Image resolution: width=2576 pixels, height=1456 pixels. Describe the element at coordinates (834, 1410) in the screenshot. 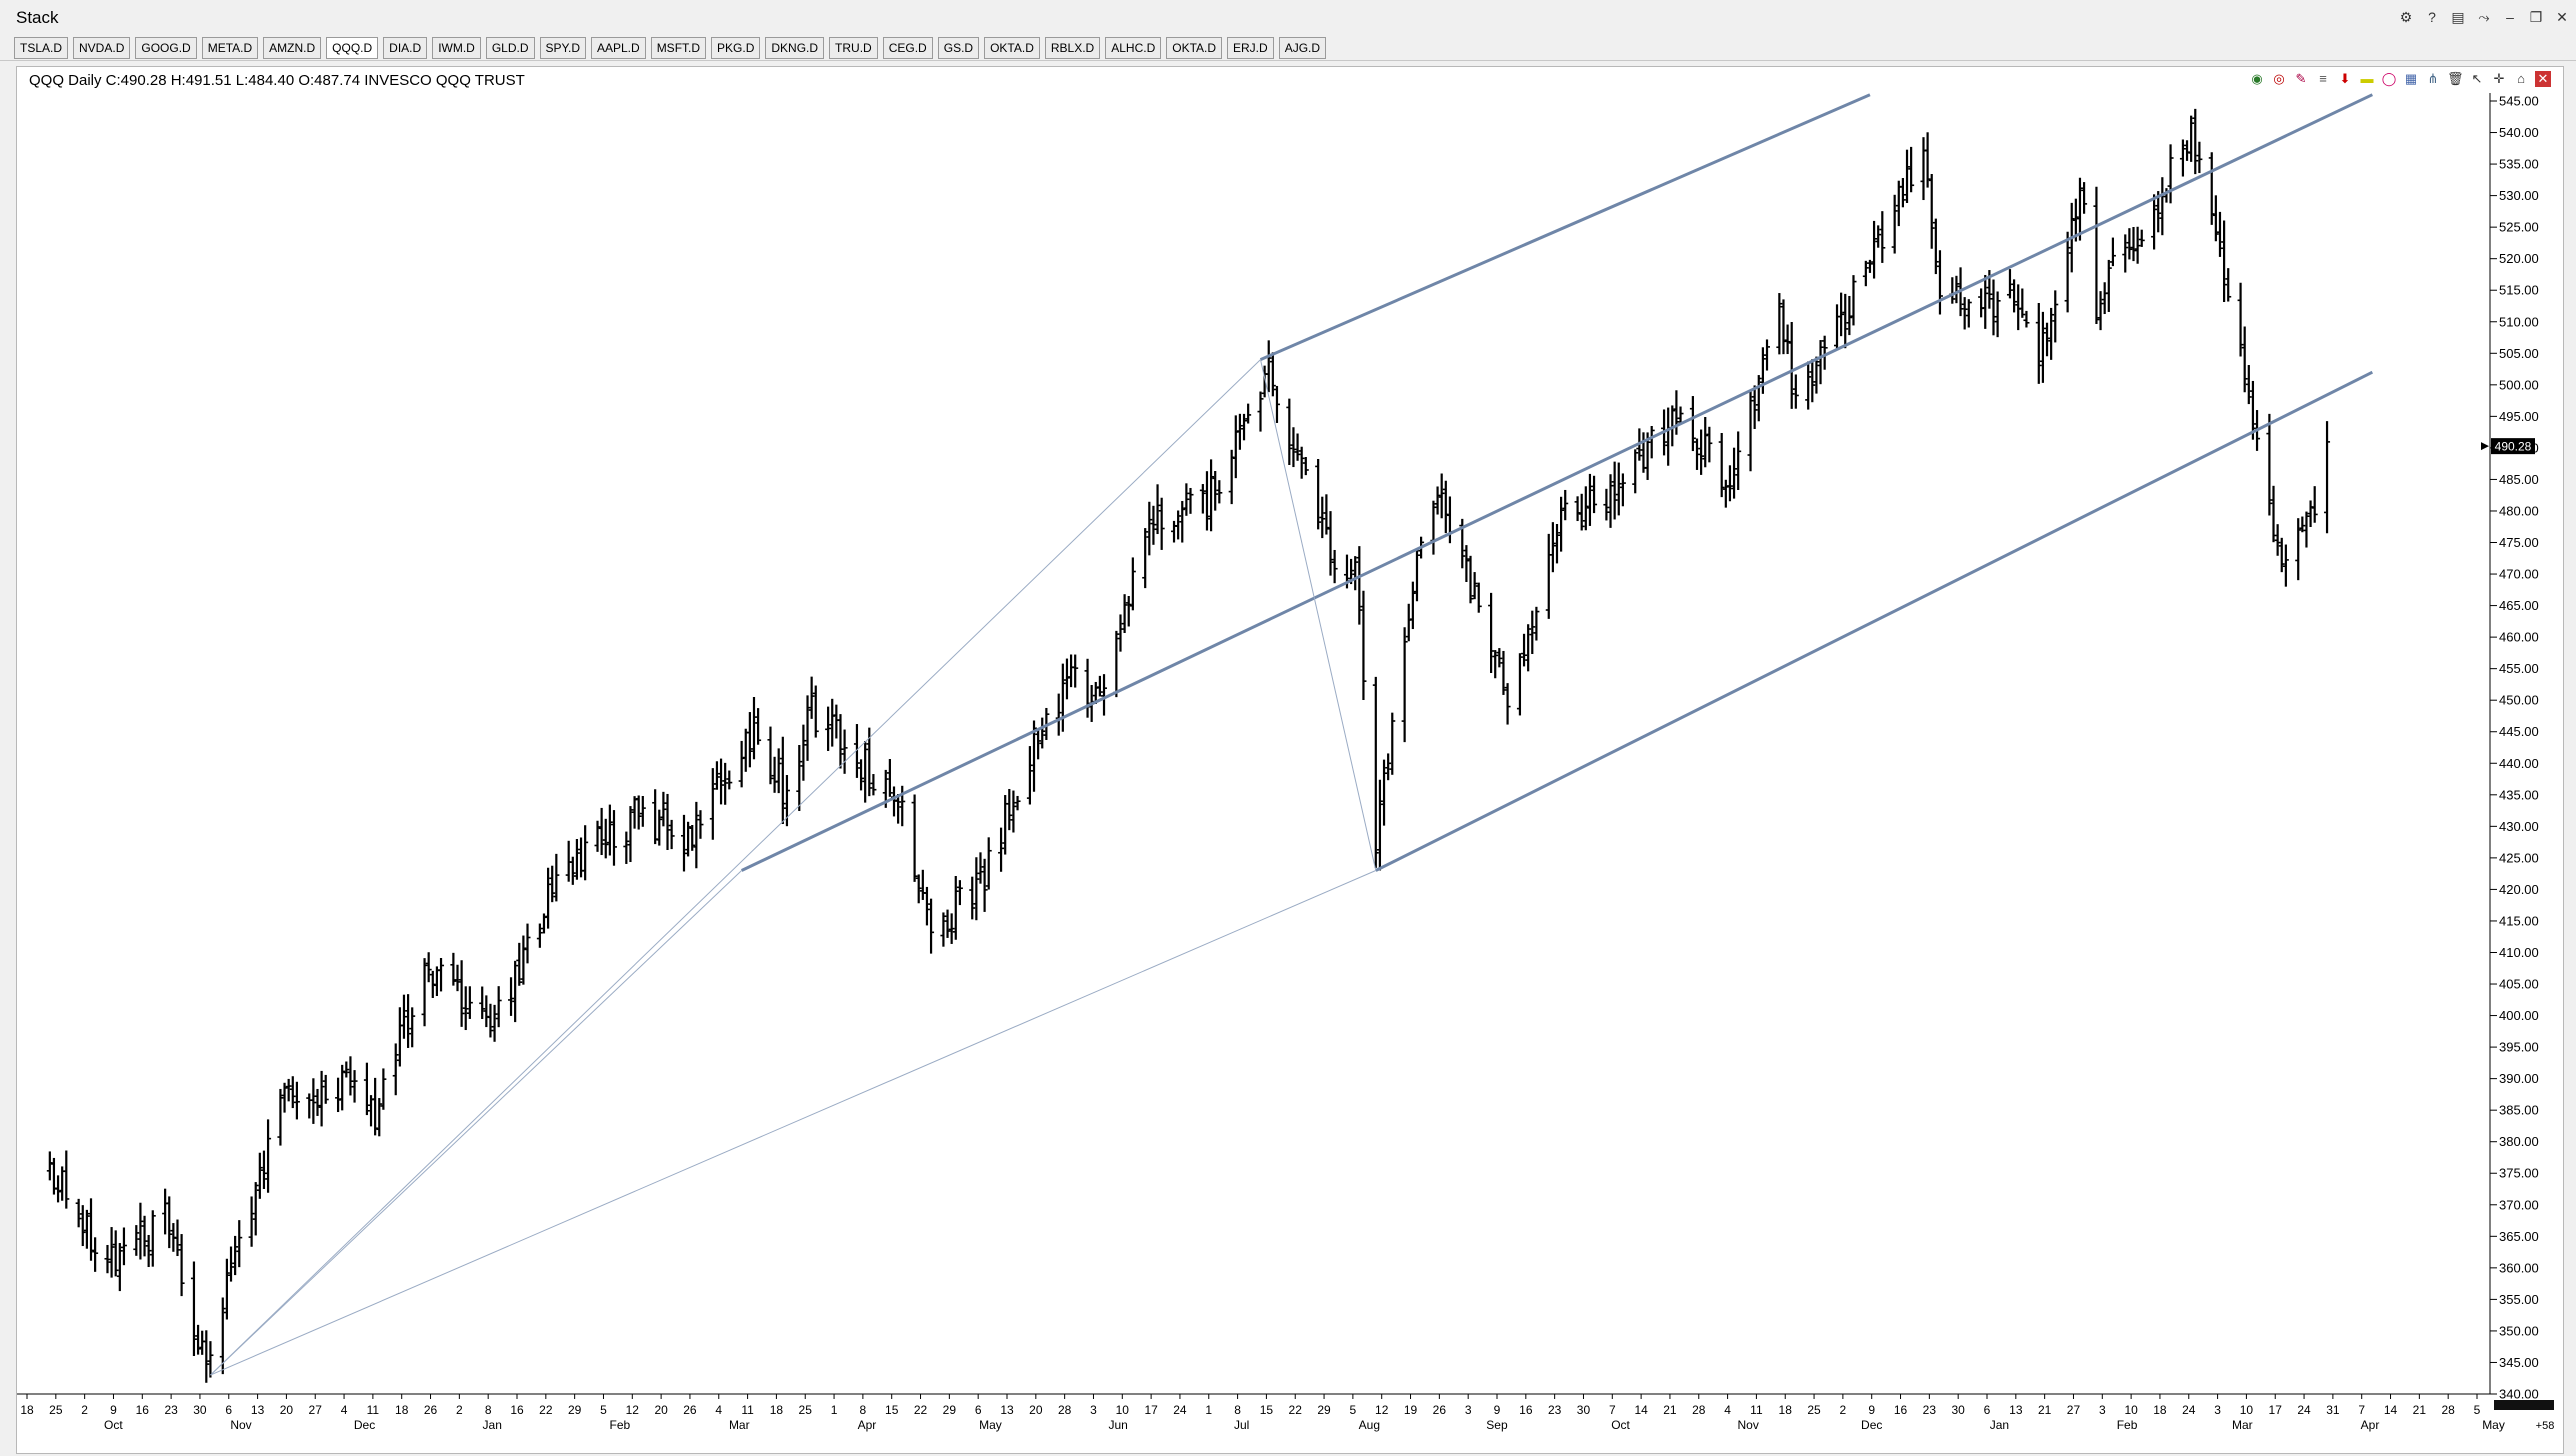

I see `x-tick-label: 1` at that location.